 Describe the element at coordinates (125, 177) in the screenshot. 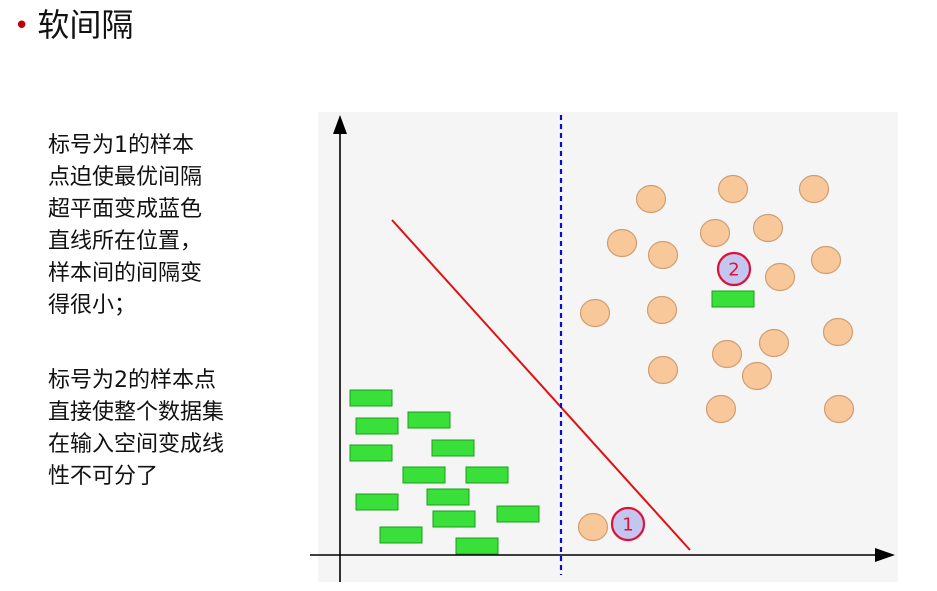

I see `text-line: 点迫使最优间隔` at that location.